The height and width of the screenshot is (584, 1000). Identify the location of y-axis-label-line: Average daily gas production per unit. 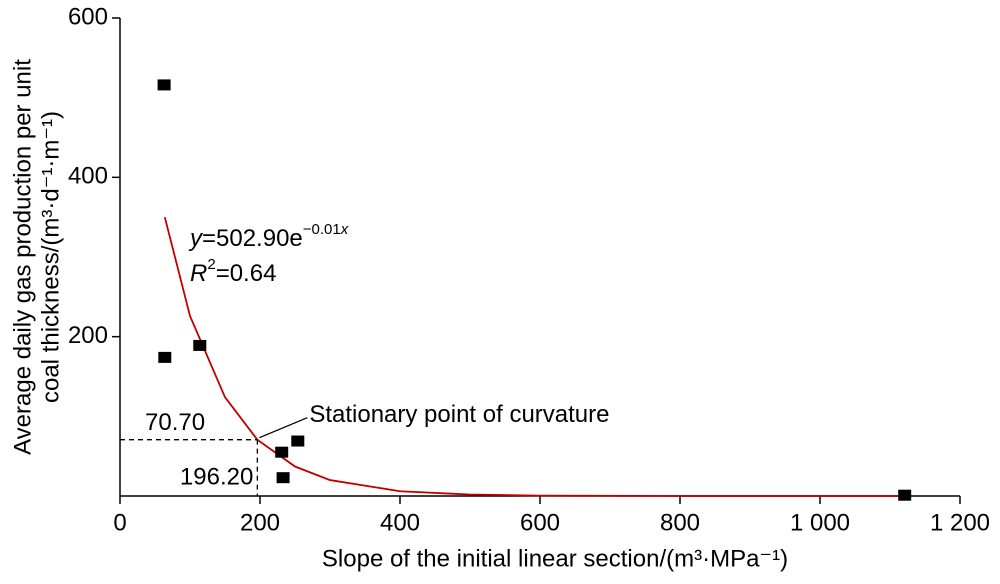
(22, 257).